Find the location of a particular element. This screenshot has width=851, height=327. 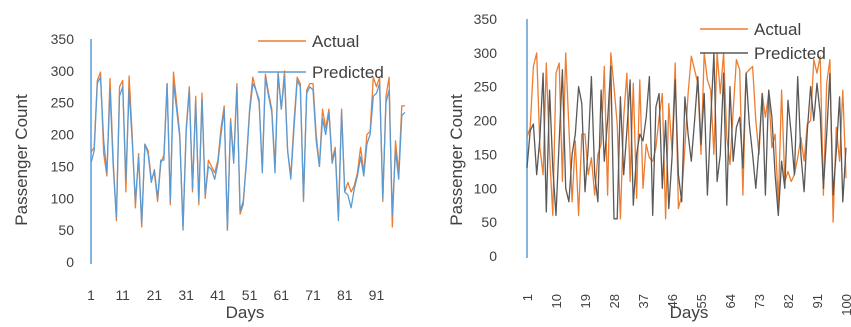

x-tick-labels: 1 10 19 28 37 46 55 64 73 82 91 100 is located at coordinates (685, 305).